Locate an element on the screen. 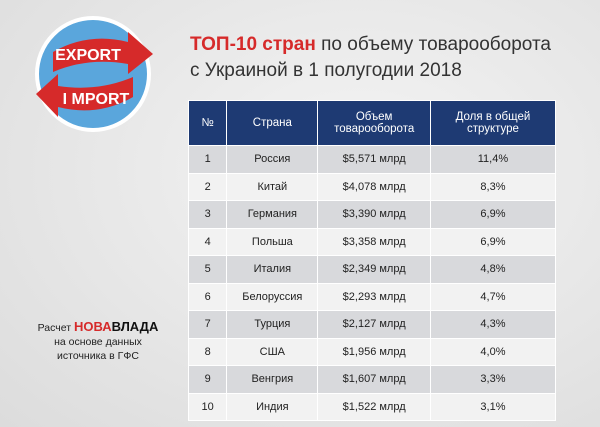  table-cell: 1 is located at coordinates (207, 159).